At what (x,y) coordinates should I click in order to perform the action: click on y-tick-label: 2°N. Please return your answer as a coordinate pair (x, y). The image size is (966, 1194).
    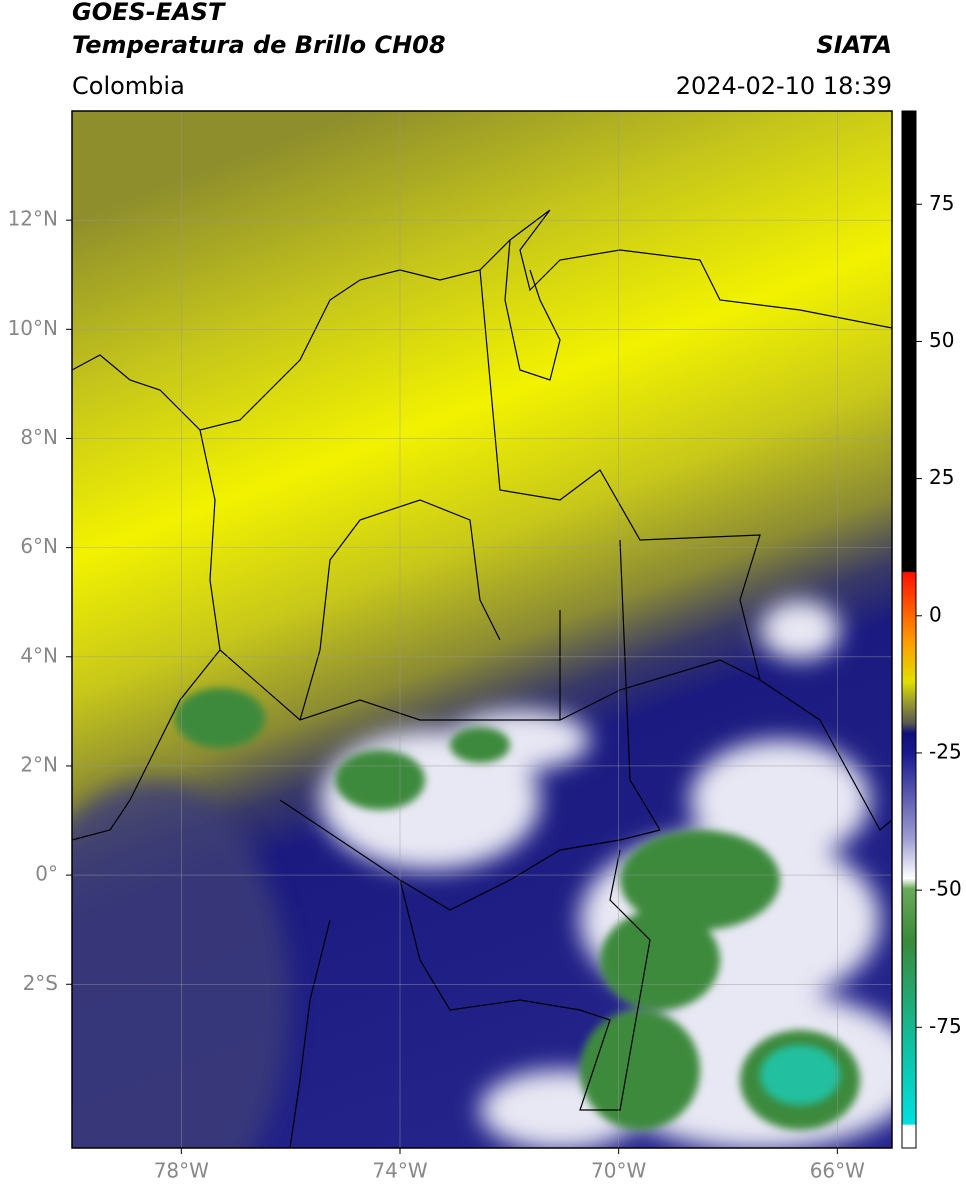
    Looking at the image, I should click on (39, 764).